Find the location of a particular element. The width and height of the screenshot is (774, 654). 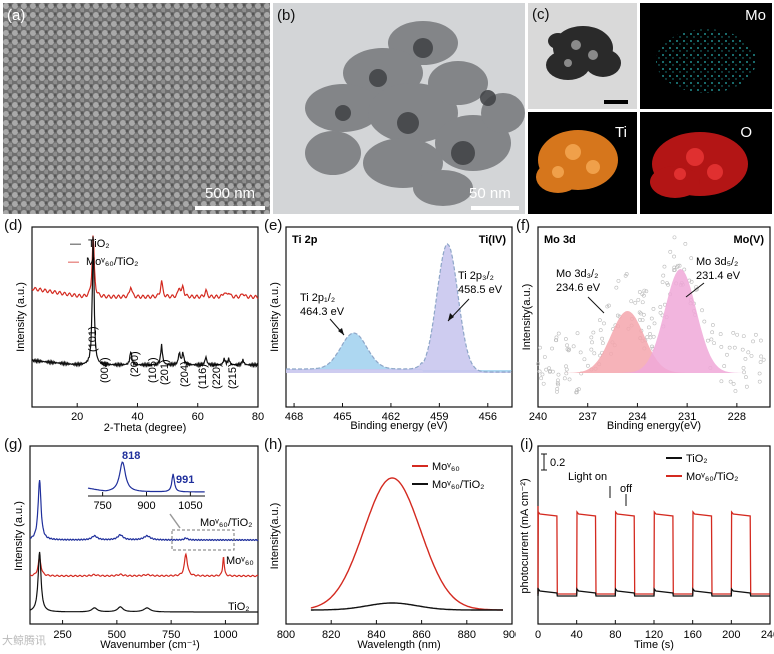

ann-ti-2p12-ev: 464.3 eV is located at coordinates (322, 312).